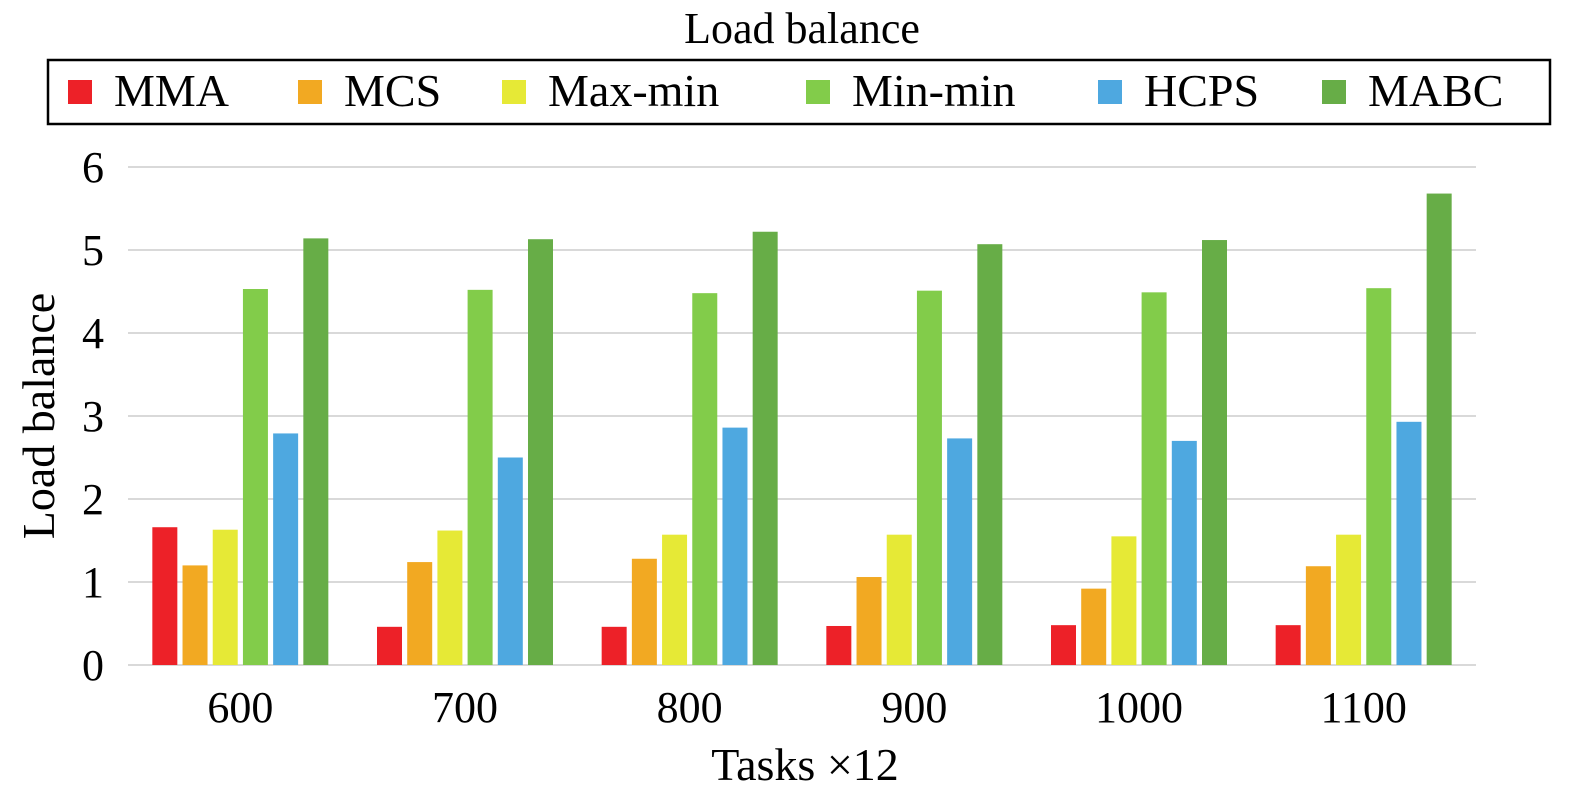 This screenshot has height=799, width=1575. I want to click on x-tick-label: 1100, so click(1363, 707).